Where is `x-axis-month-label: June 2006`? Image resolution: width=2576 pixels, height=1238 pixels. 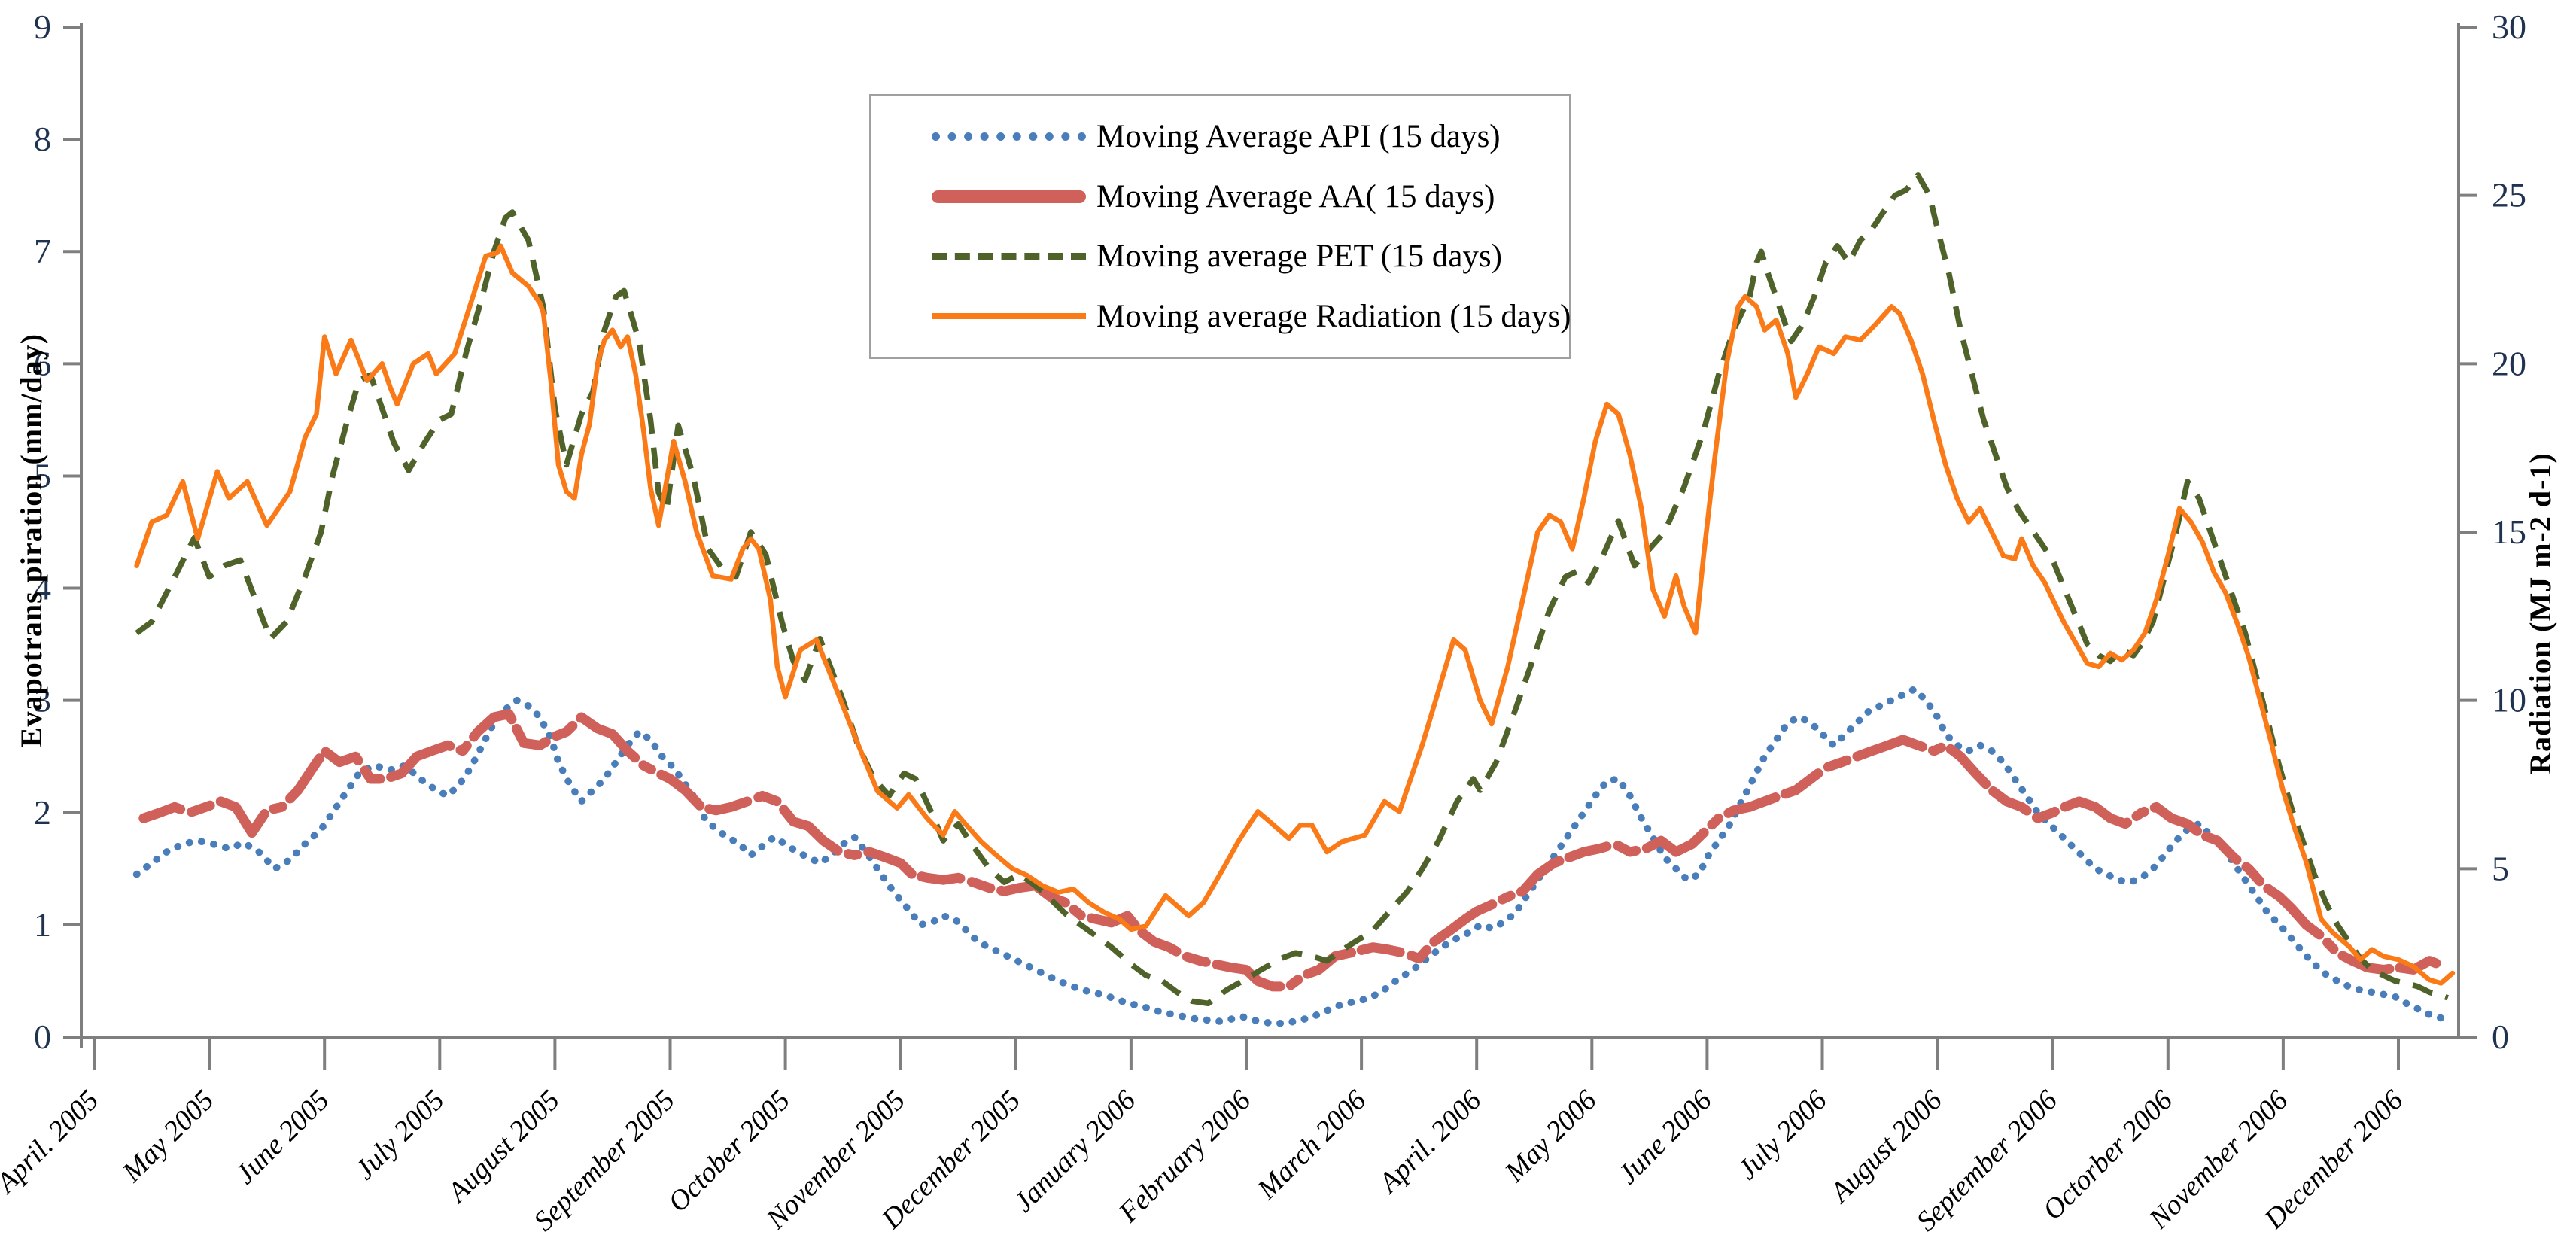
x-axis-month-label: June 2006 is located at coordinates (1665, 1137).